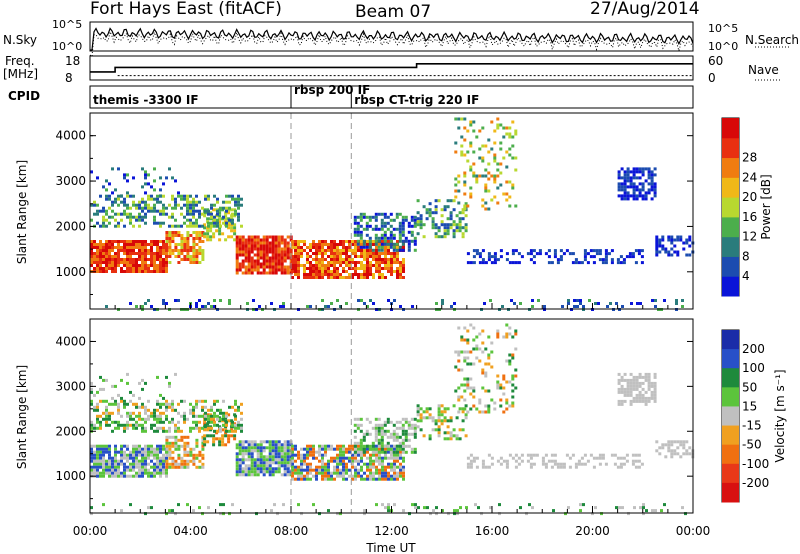  I want to click on colorbar-swatch, so click(730, 359).